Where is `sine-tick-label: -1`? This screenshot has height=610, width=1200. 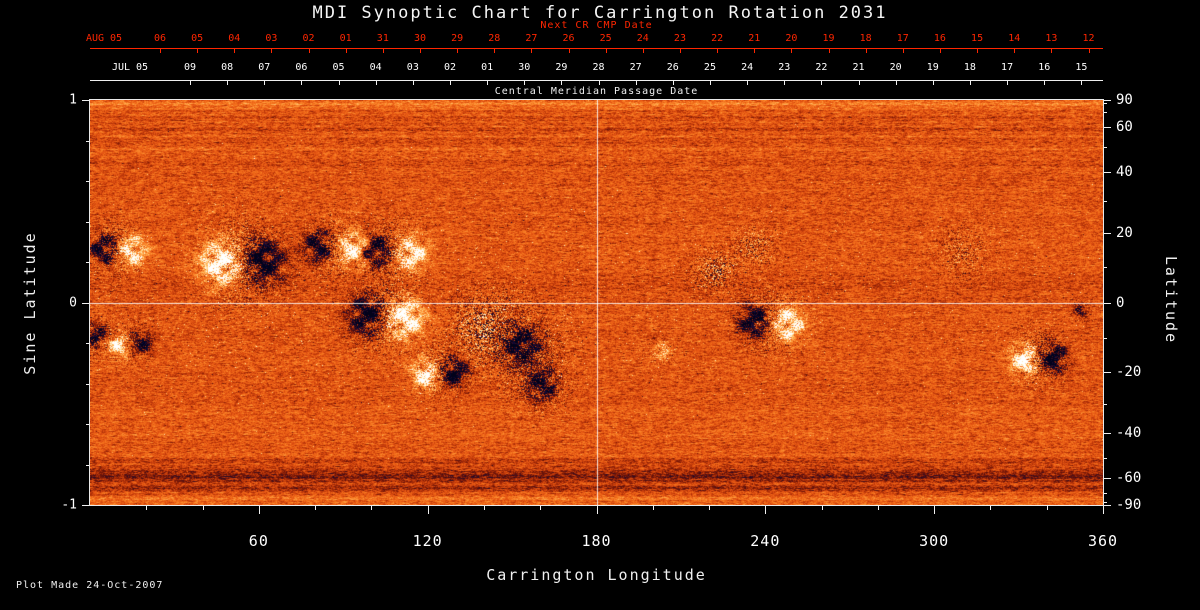
sine-tick-label: -1 is located at coordinates (69, 505).